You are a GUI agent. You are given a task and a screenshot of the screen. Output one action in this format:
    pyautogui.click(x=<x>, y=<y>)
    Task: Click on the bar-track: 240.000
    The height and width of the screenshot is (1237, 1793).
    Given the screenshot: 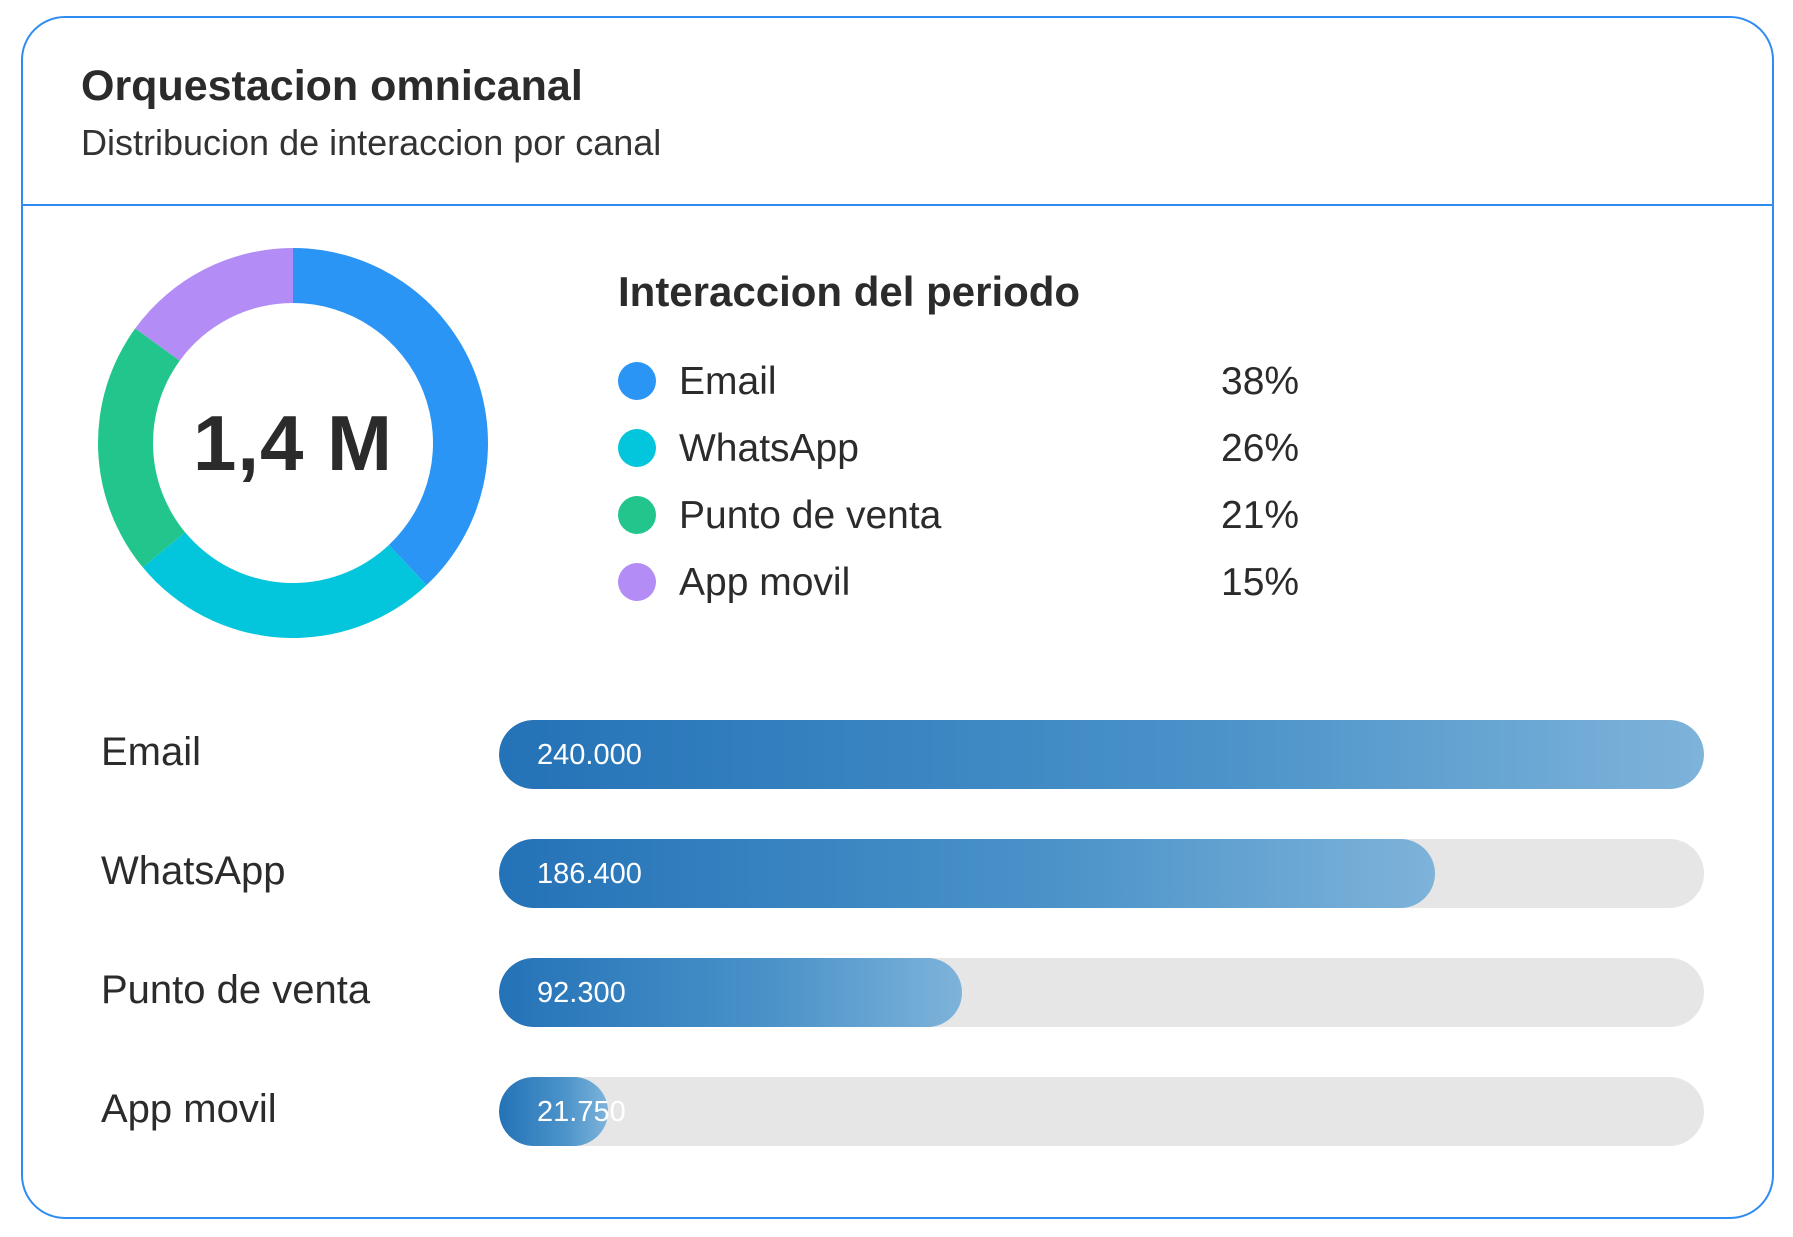 What is the action you would take?
    pyautogui.click(x=1101, y=754)
    